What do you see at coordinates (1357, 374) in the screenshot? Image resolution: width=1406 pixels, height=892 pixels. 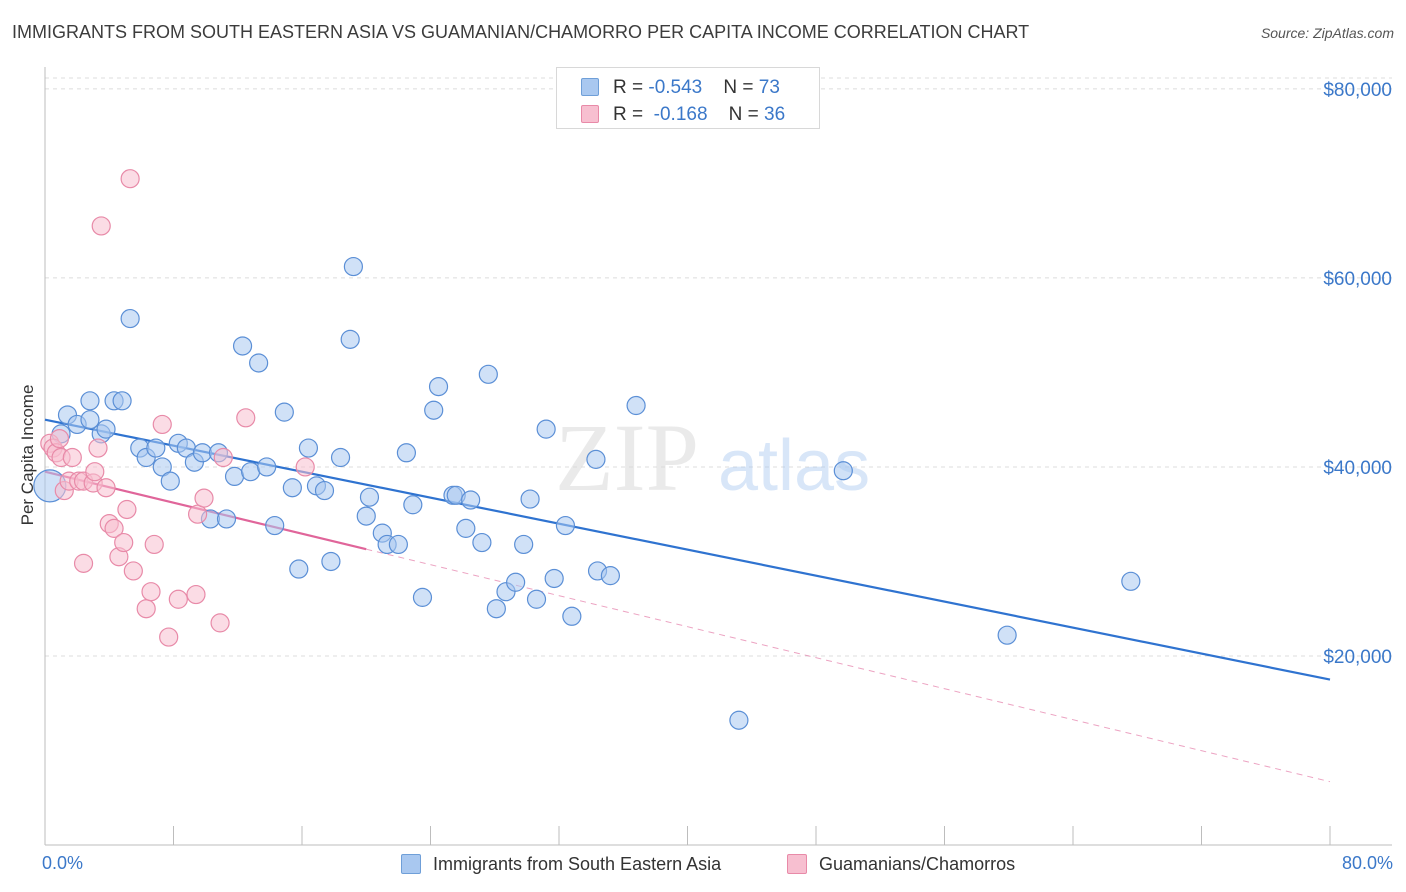 I see `y-tick-labels: $20,000 $40,000 $60,000 $80,000` at bounding box center [1357, 374].